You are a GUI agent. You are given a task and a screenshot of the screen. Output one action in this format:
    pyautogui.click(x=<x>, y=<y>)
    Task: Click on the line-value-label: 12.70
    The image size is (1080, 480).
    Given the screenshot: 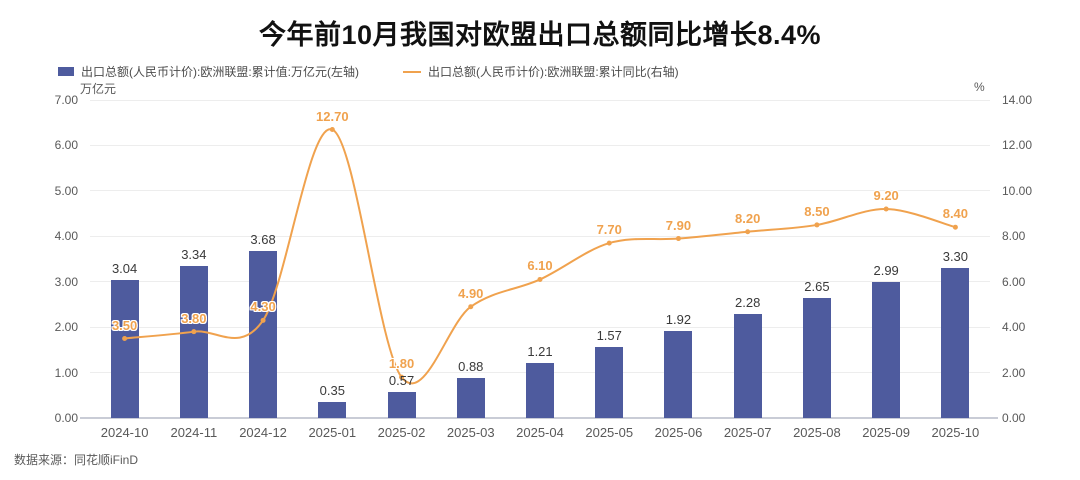 What is the action you would take?
    pyautogui.click(x=332, y=116)
    